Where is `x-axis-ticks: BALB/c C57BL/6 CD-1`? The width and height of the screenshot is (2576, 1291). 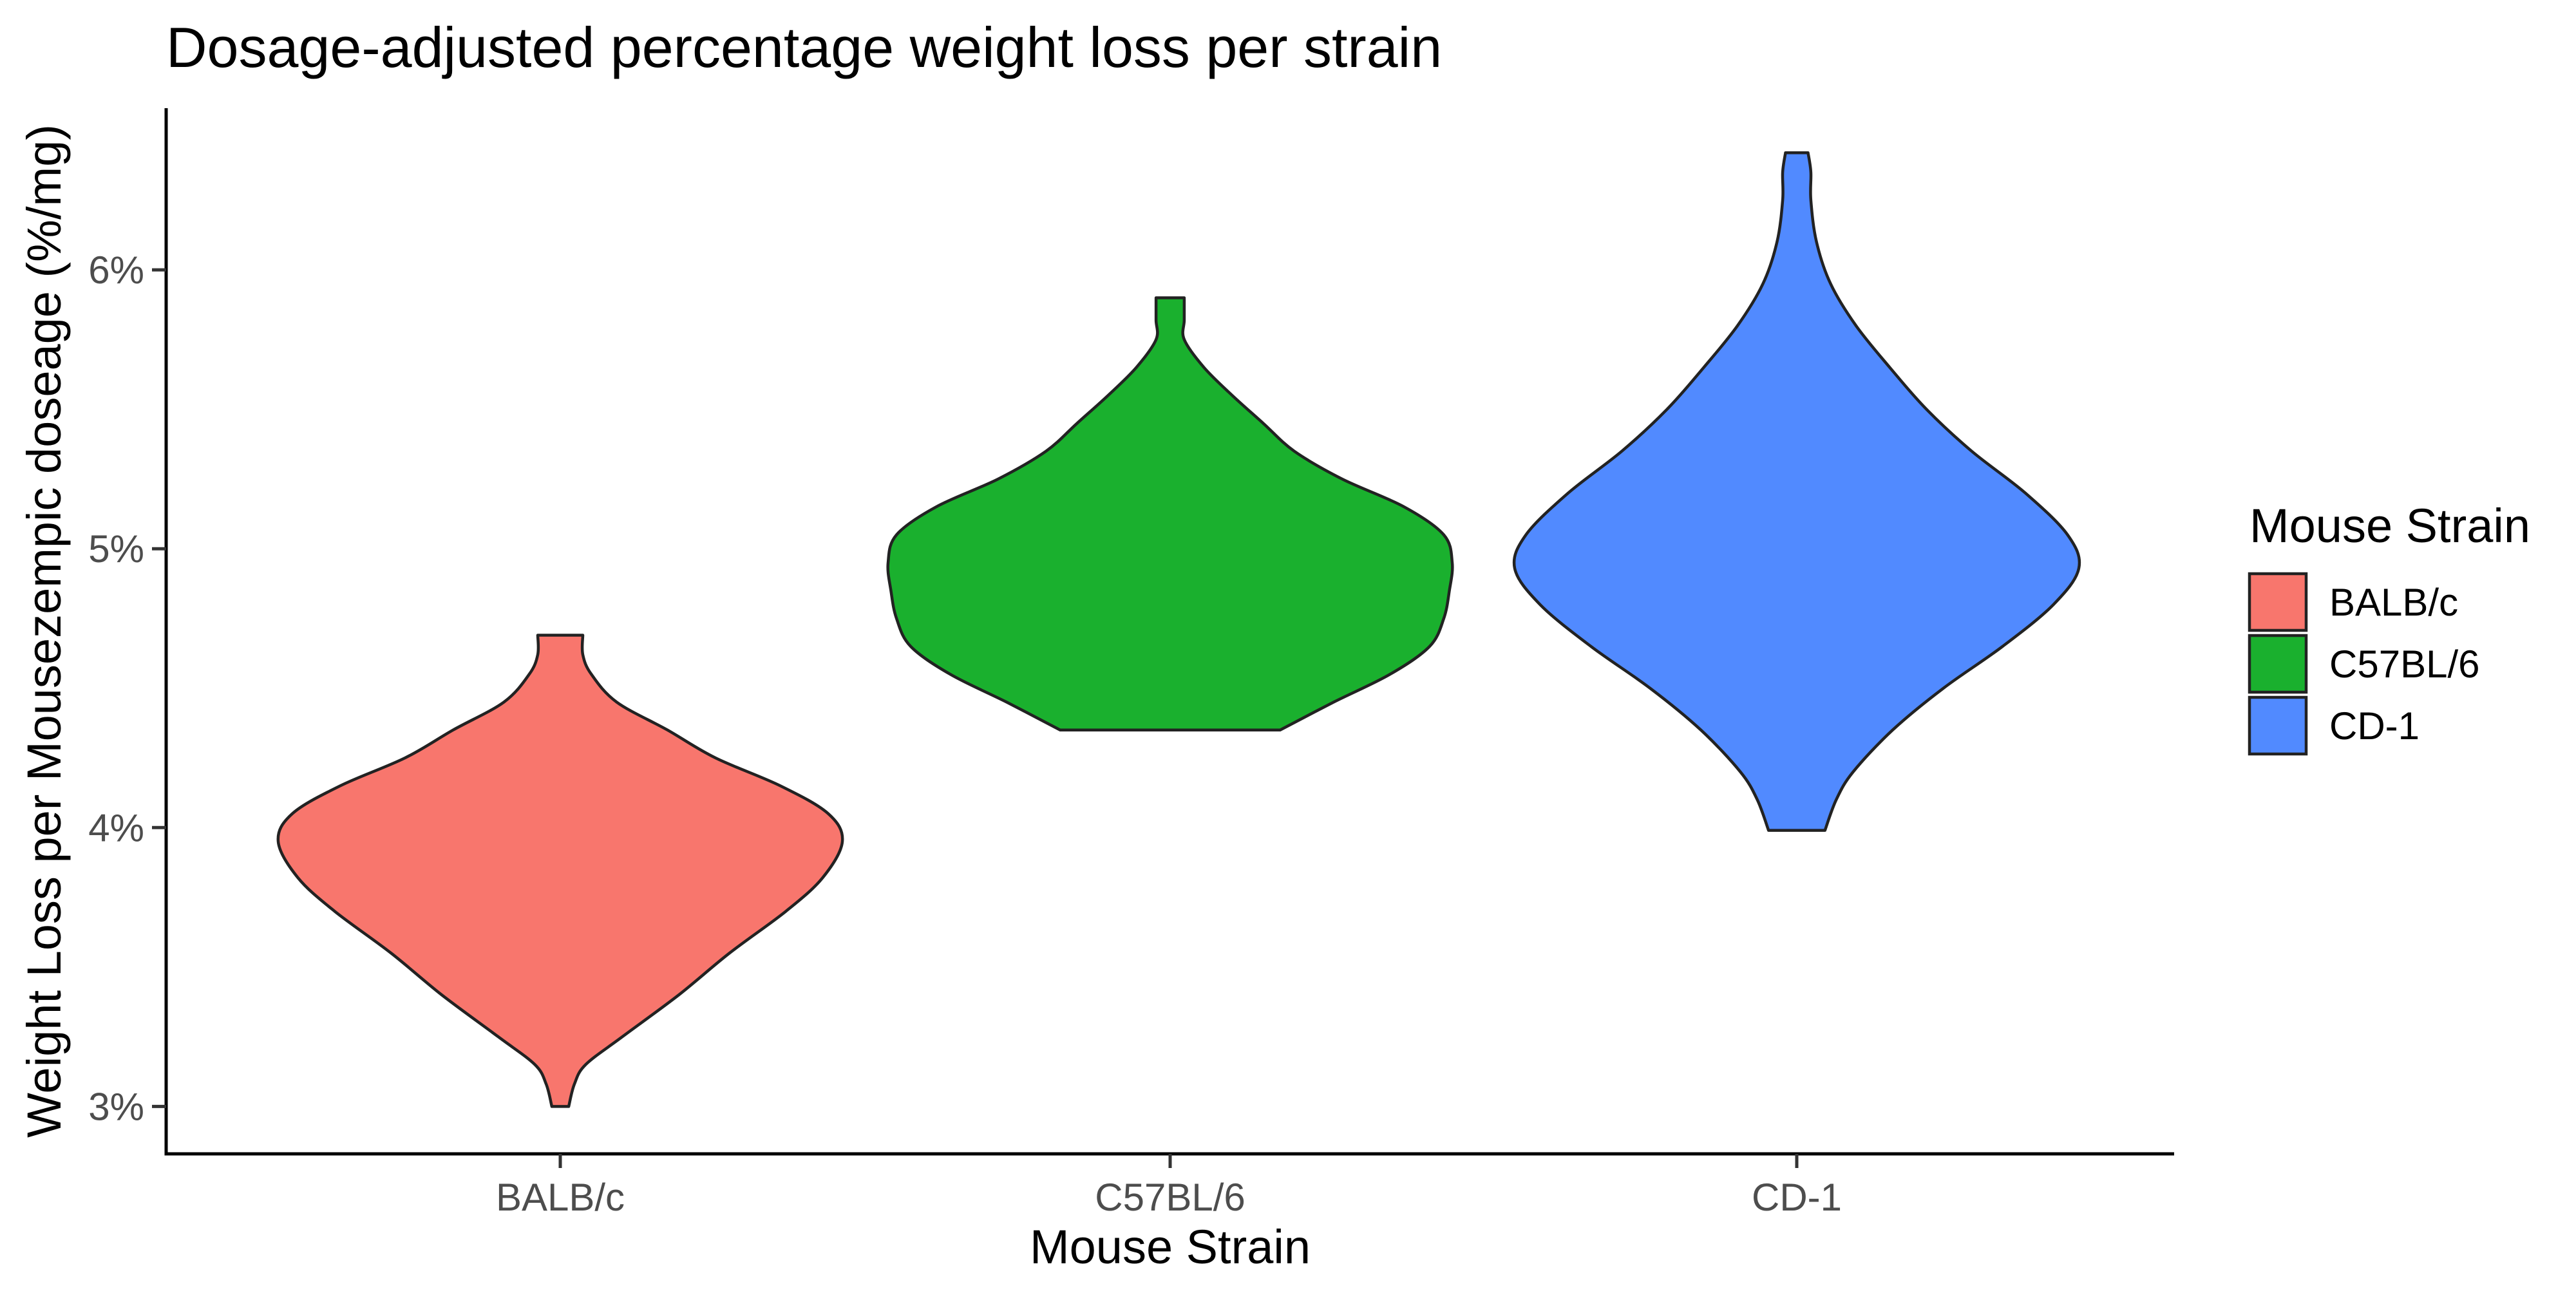 x-axis-ticks: BALB/c C57BL/6 CD-1 is located at coordinates (1169, 1186).